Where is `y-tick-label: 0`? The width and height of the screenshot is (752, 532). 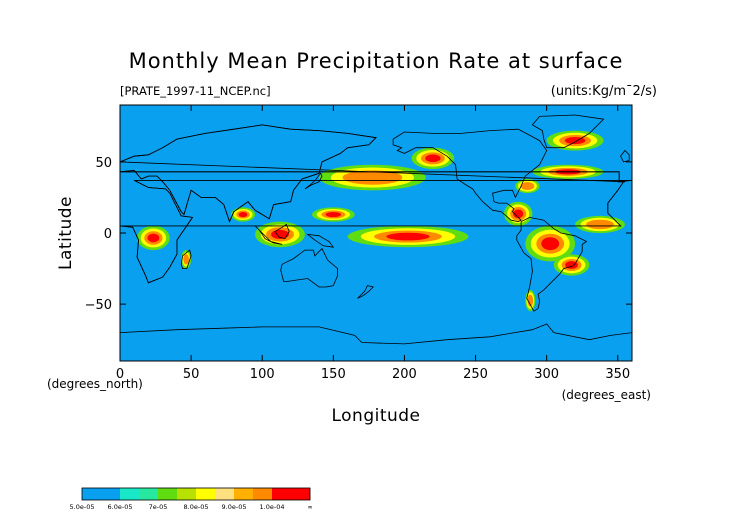
y-tick-label: 0 is located at coordinates (108, 234).